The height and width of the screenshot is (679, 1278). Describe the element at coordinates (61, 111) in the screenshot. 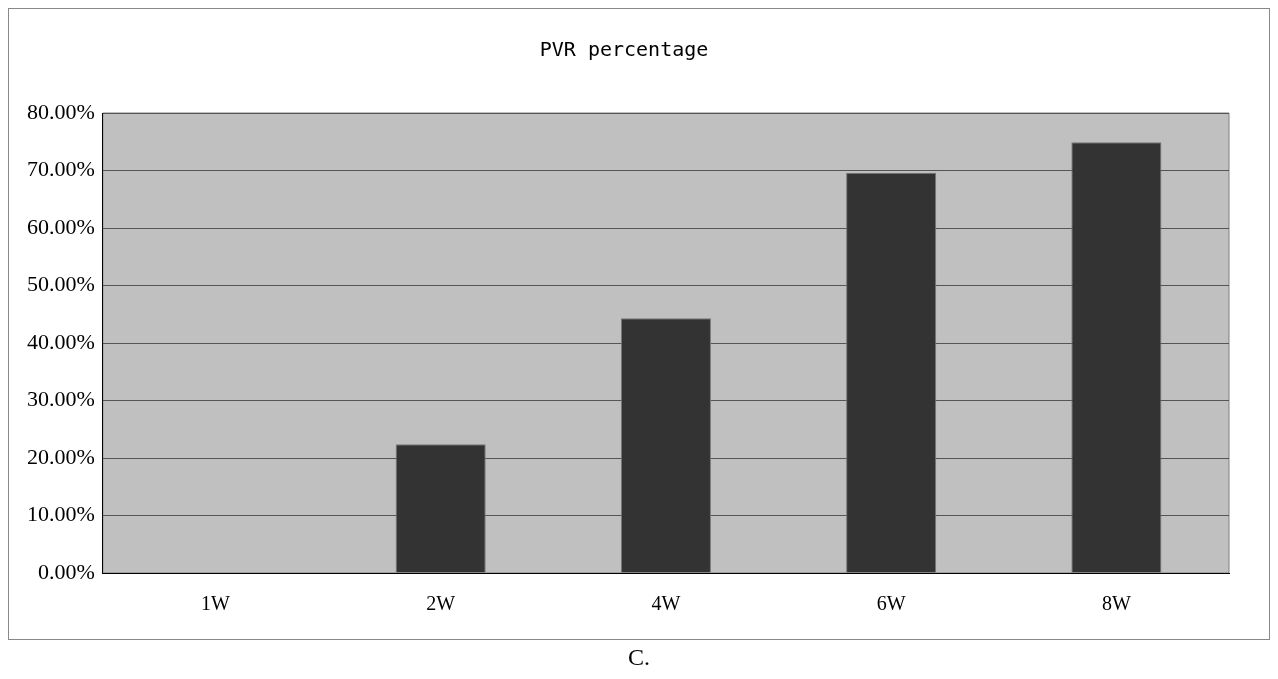

I see `y-tick-label: 80.00%` at that location.